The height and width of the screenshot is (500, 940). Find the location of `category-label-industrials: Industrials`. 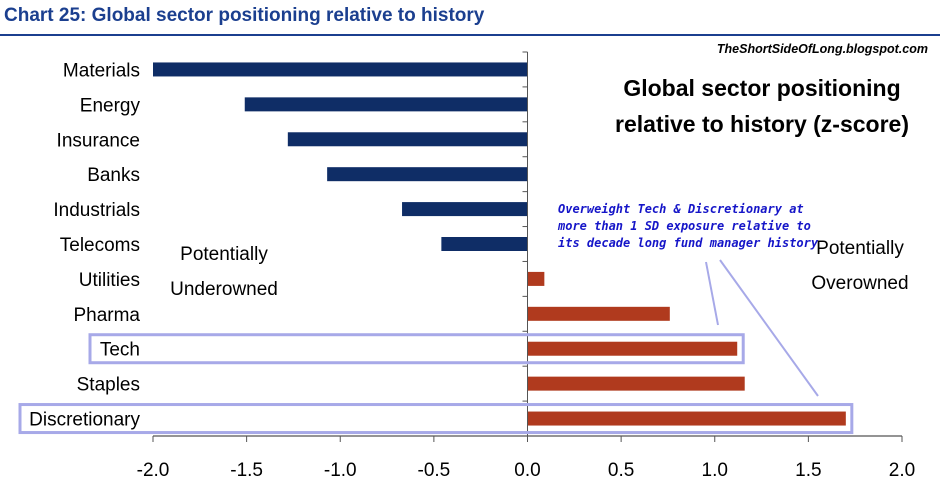

category-label-industrials: Industrials is located at coordinates (96, 210).